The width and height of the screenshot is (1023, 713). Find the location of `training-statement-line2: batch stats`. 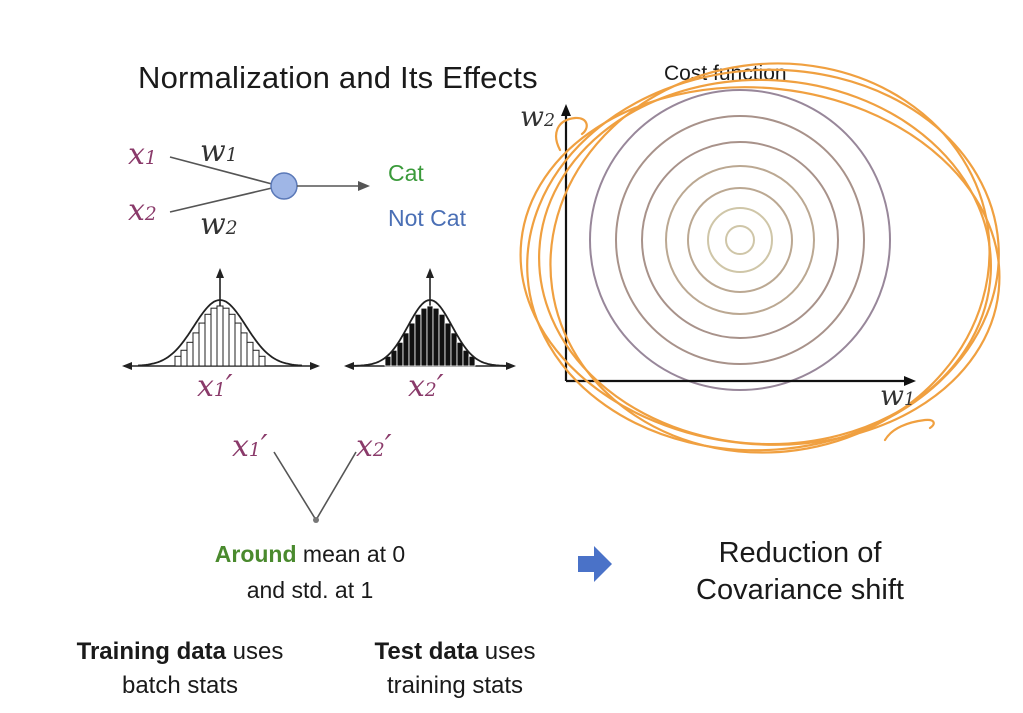

training-statement-line2: batch stats is located at coordinates (180, 685).